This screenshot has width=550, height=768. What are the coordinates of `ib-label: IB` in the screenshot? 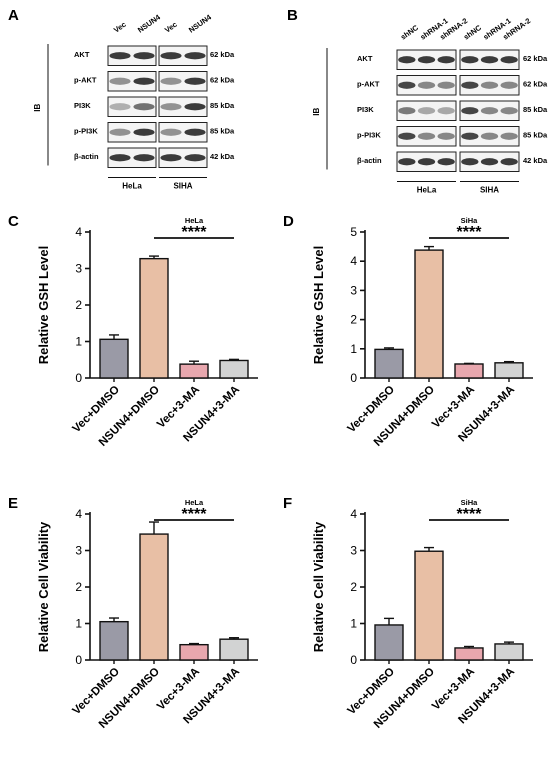 It's located at (316, 112).